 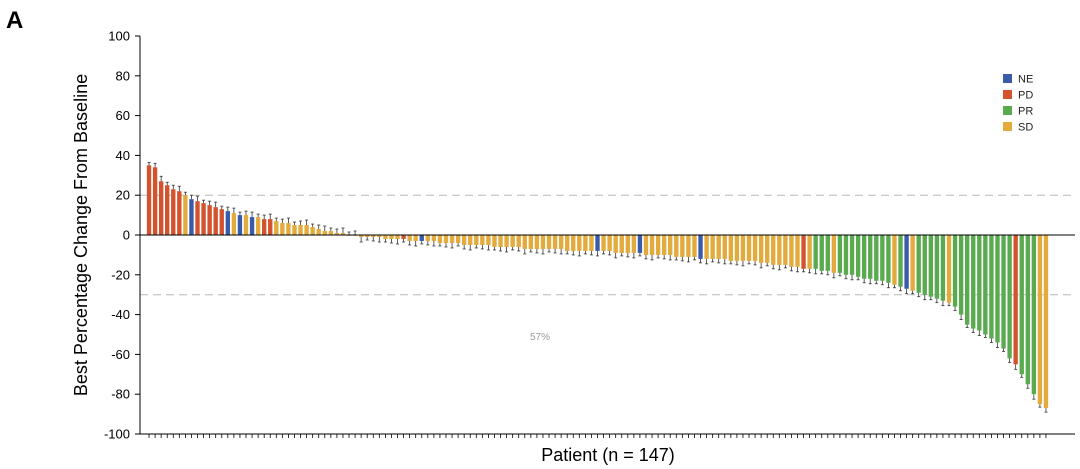 I want to click on y-tick-label: -40, so click(x=120, y=314).